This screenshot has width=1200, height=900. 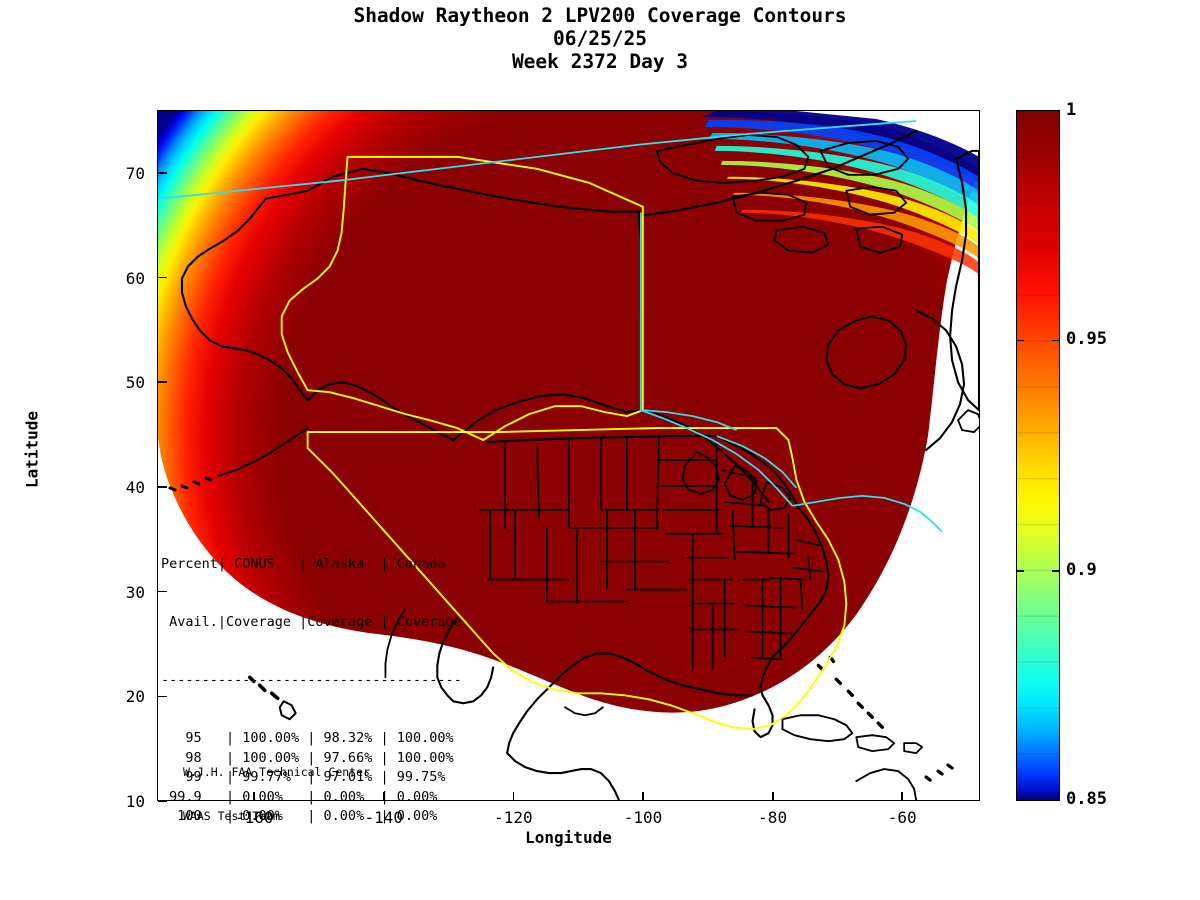 What do you see at coordinates (135, 592) in the screenshot?
I see `y-tick-label: 30` at bounding box center [135, 592].